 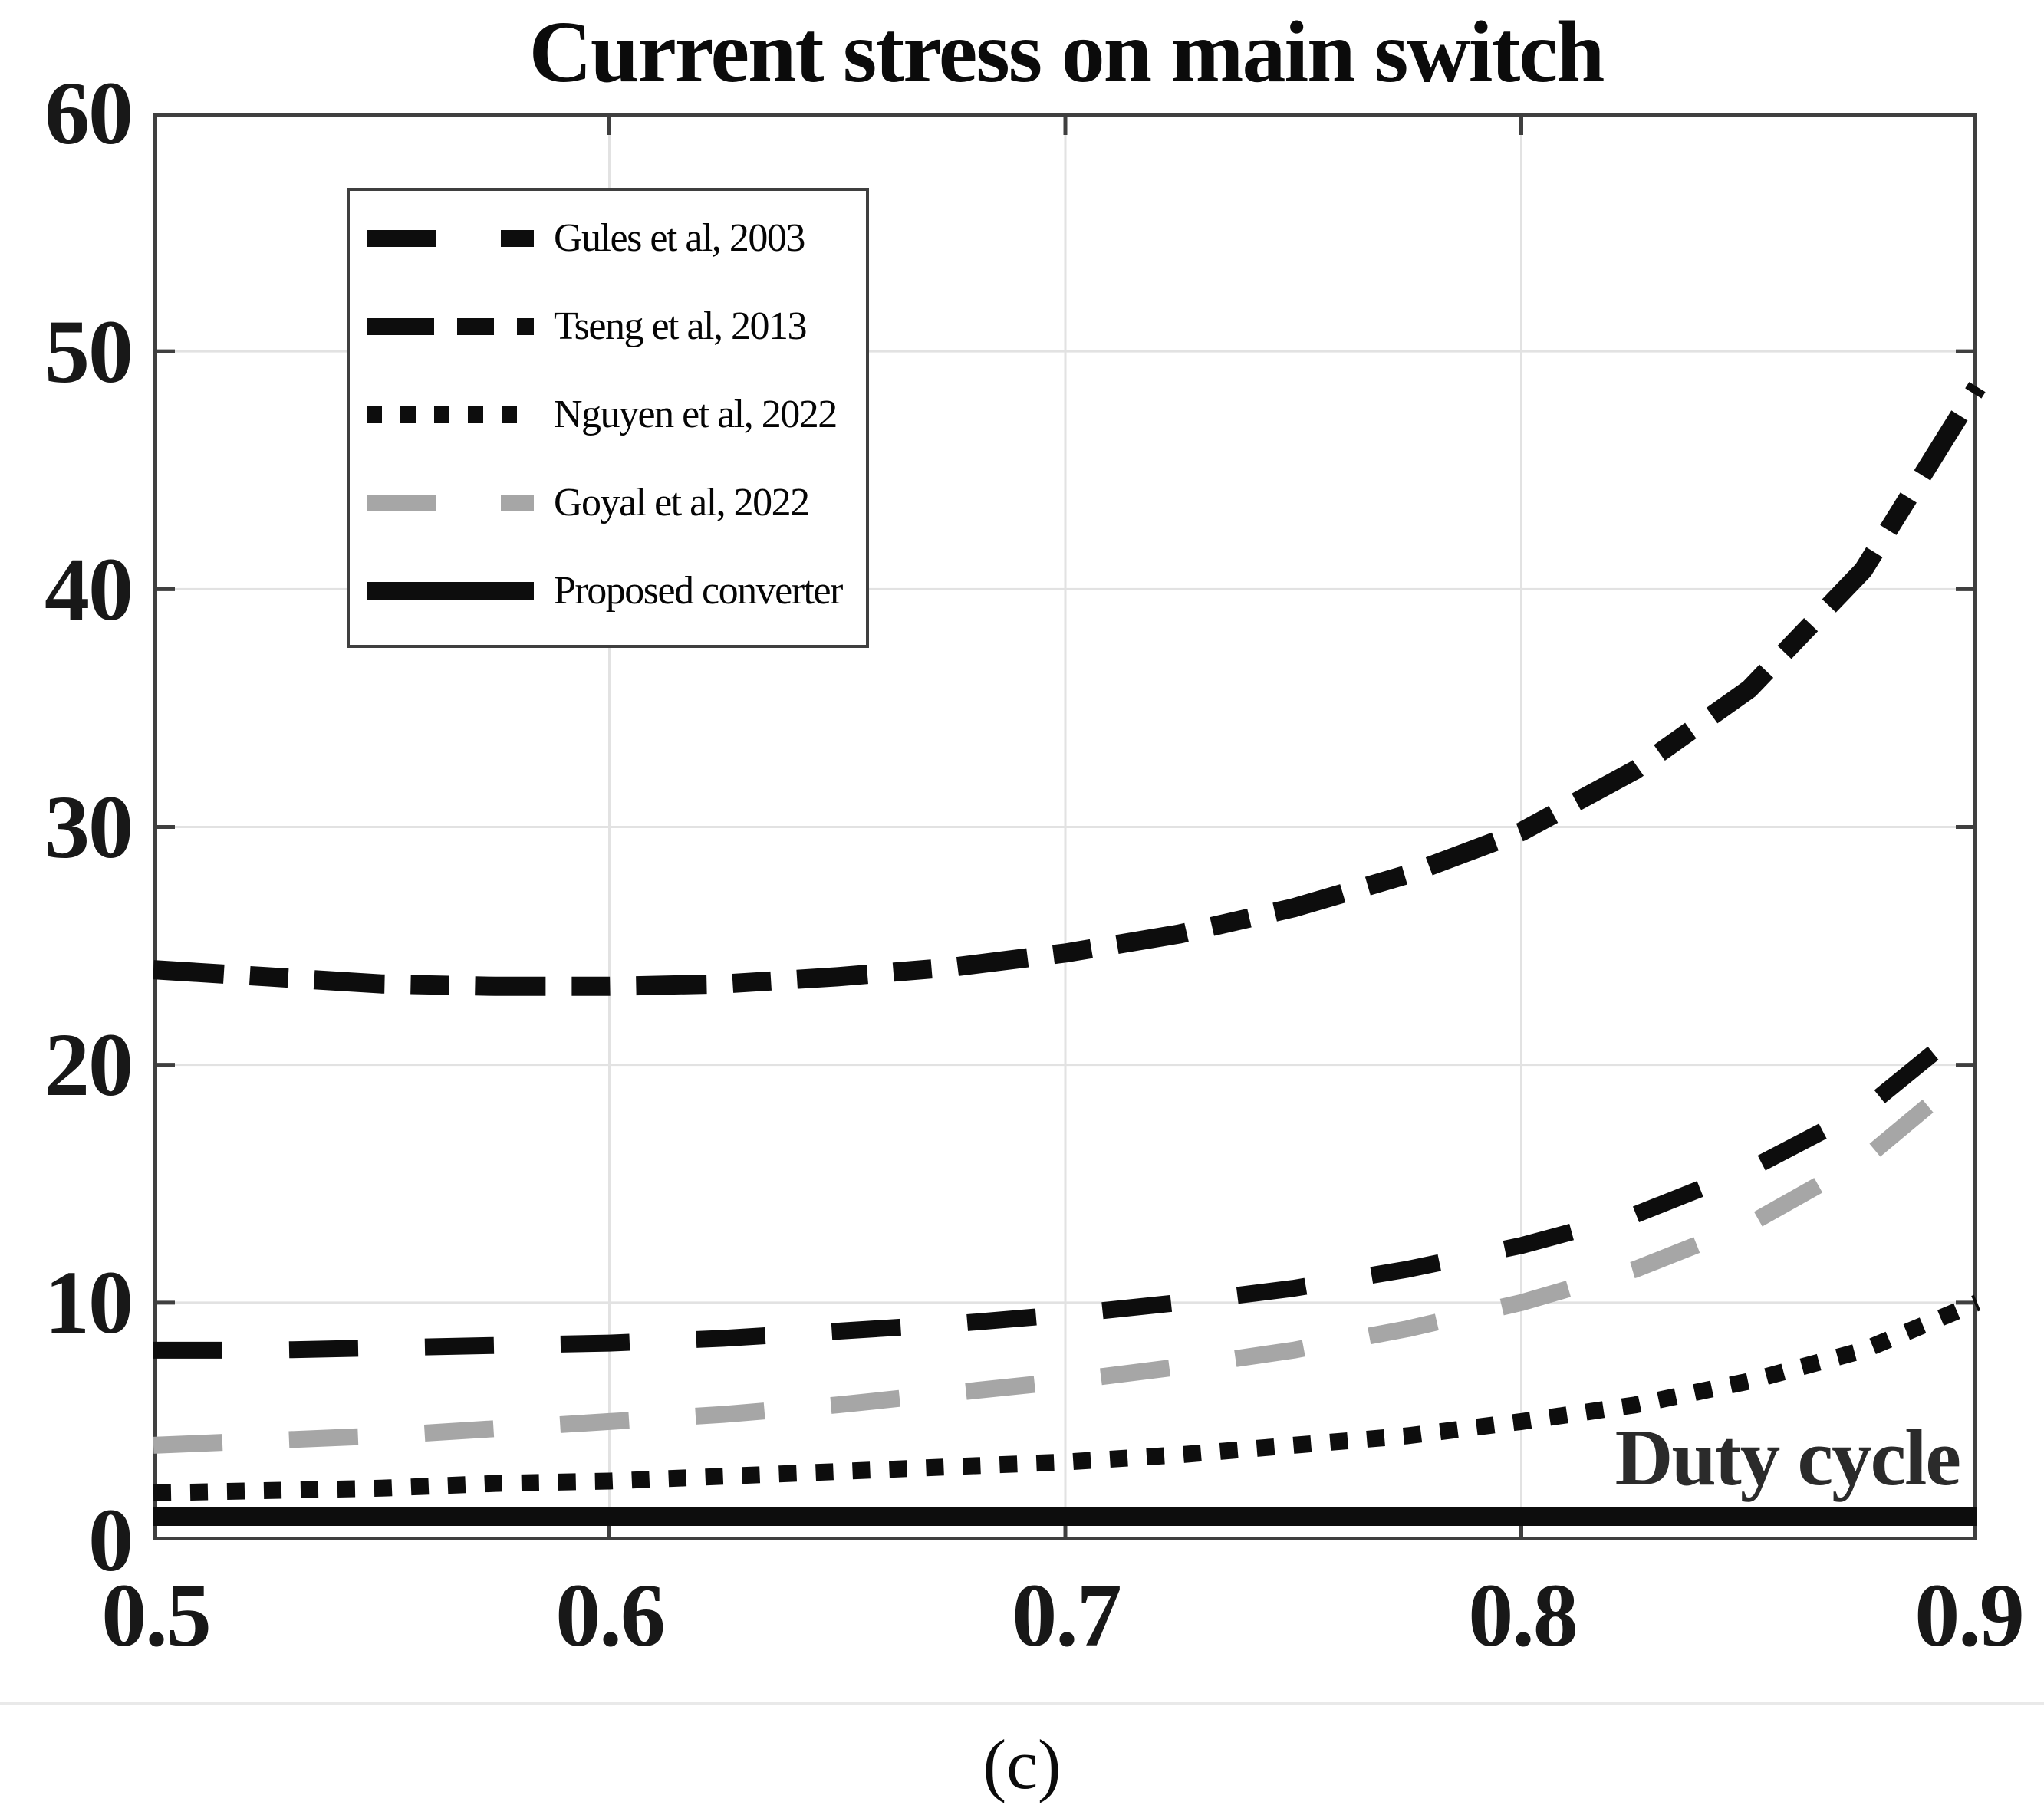 What do you see at coordinates (88, 827) in the screenshot?
I see `y-tick-label-30: 30` at bounding box center [88, 827].